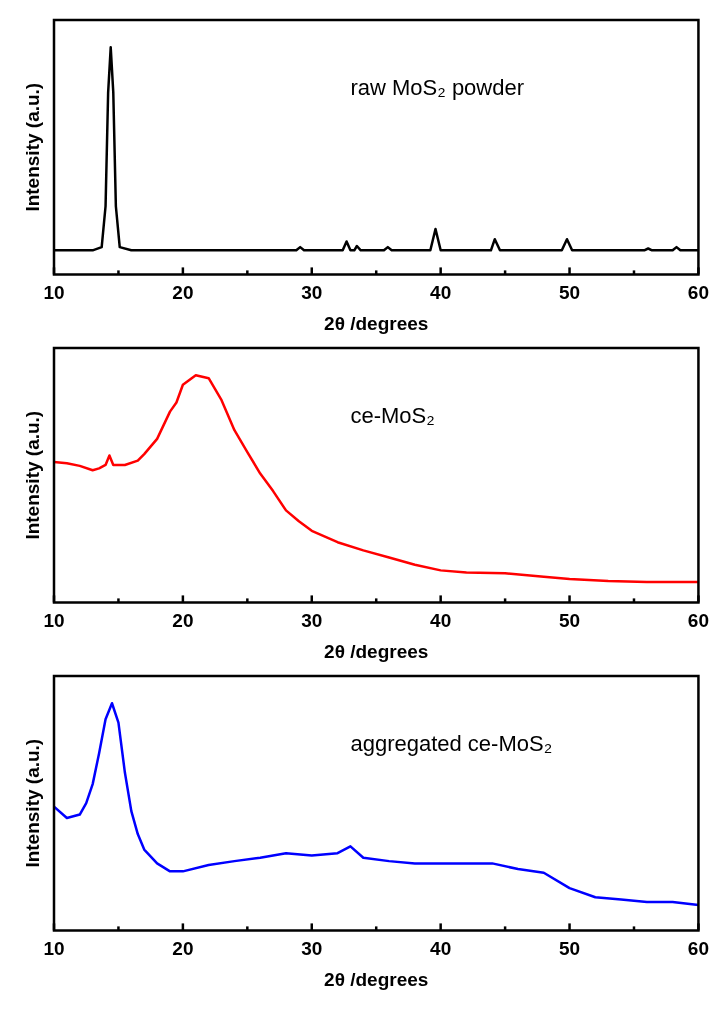  What do you see at coordinates (437, 87) in the screenshot?
I see `annotation: raw MoS₂ powder` at bounding box center [437, 87].